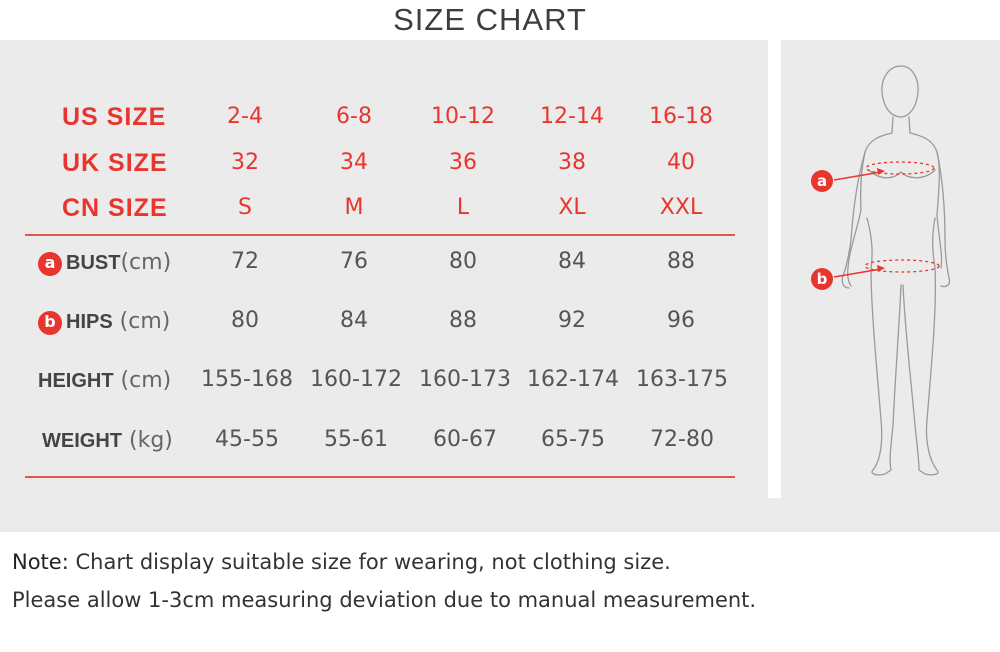 The image size is (1000, 652). Describe the element at coordinates (774, 269) in the screenshot. I see `panel-divider` at that location.